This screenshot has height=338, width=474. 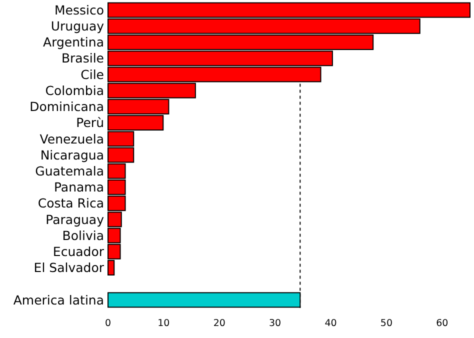 What do you see at coordinates (73, 42) in the screenshot?
I see `y-tick-label: Argentina` at bounding box center [73, 42].